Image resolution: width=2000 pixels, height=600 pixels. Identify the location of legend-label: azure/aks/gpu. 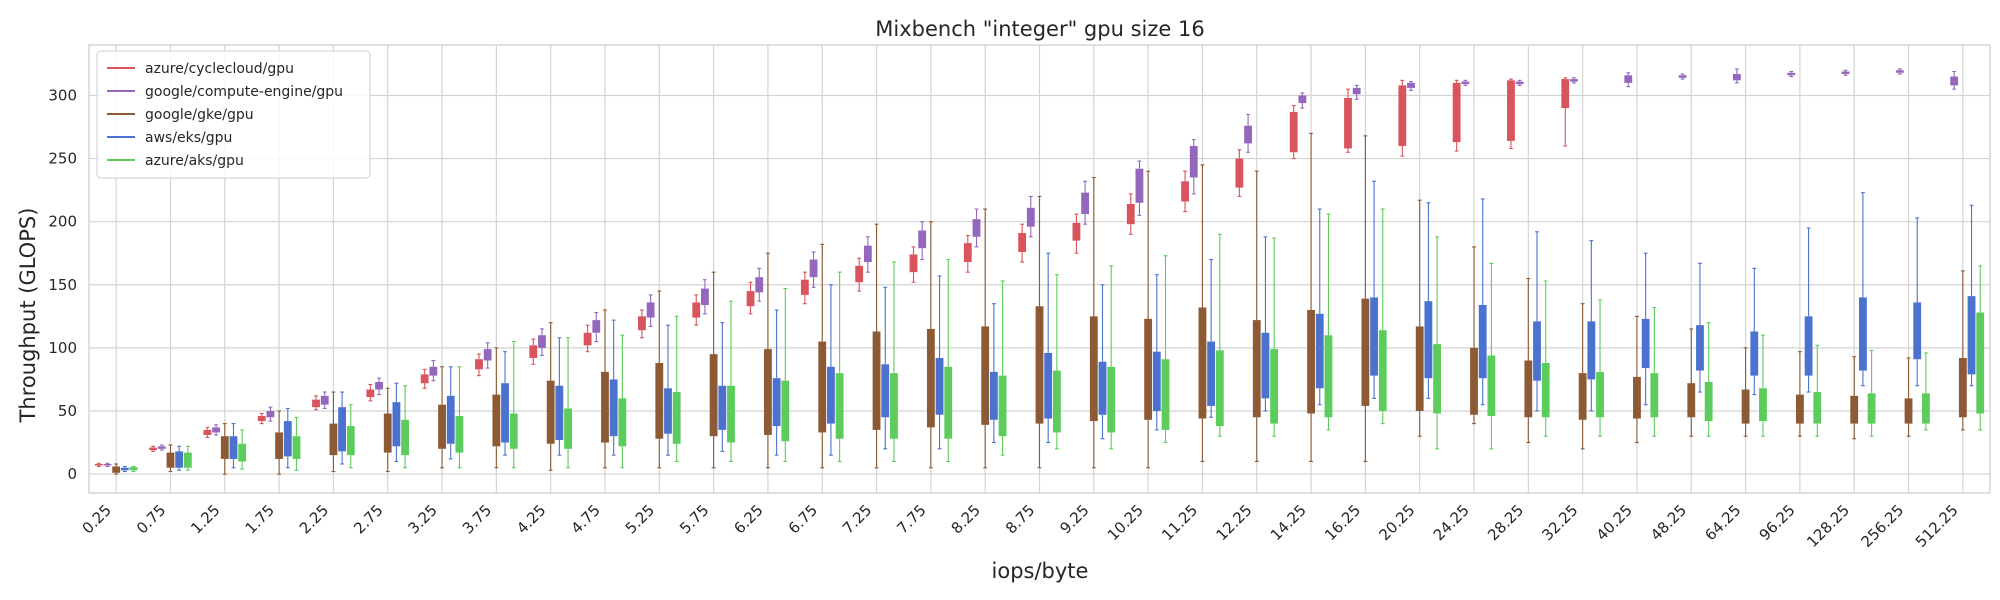
(194, 161).